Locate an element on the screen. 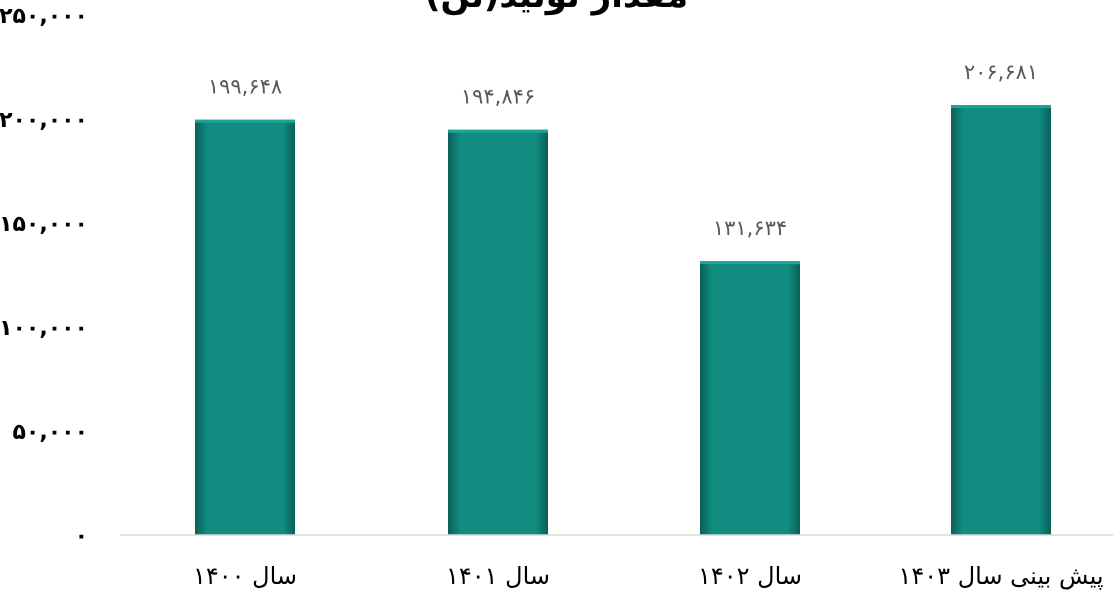 Image resolution: width=1113 pixels, height=599 pixels. y-tick-label: ۱۰۰,۰۰۰ is located at coordinates (44, 328).